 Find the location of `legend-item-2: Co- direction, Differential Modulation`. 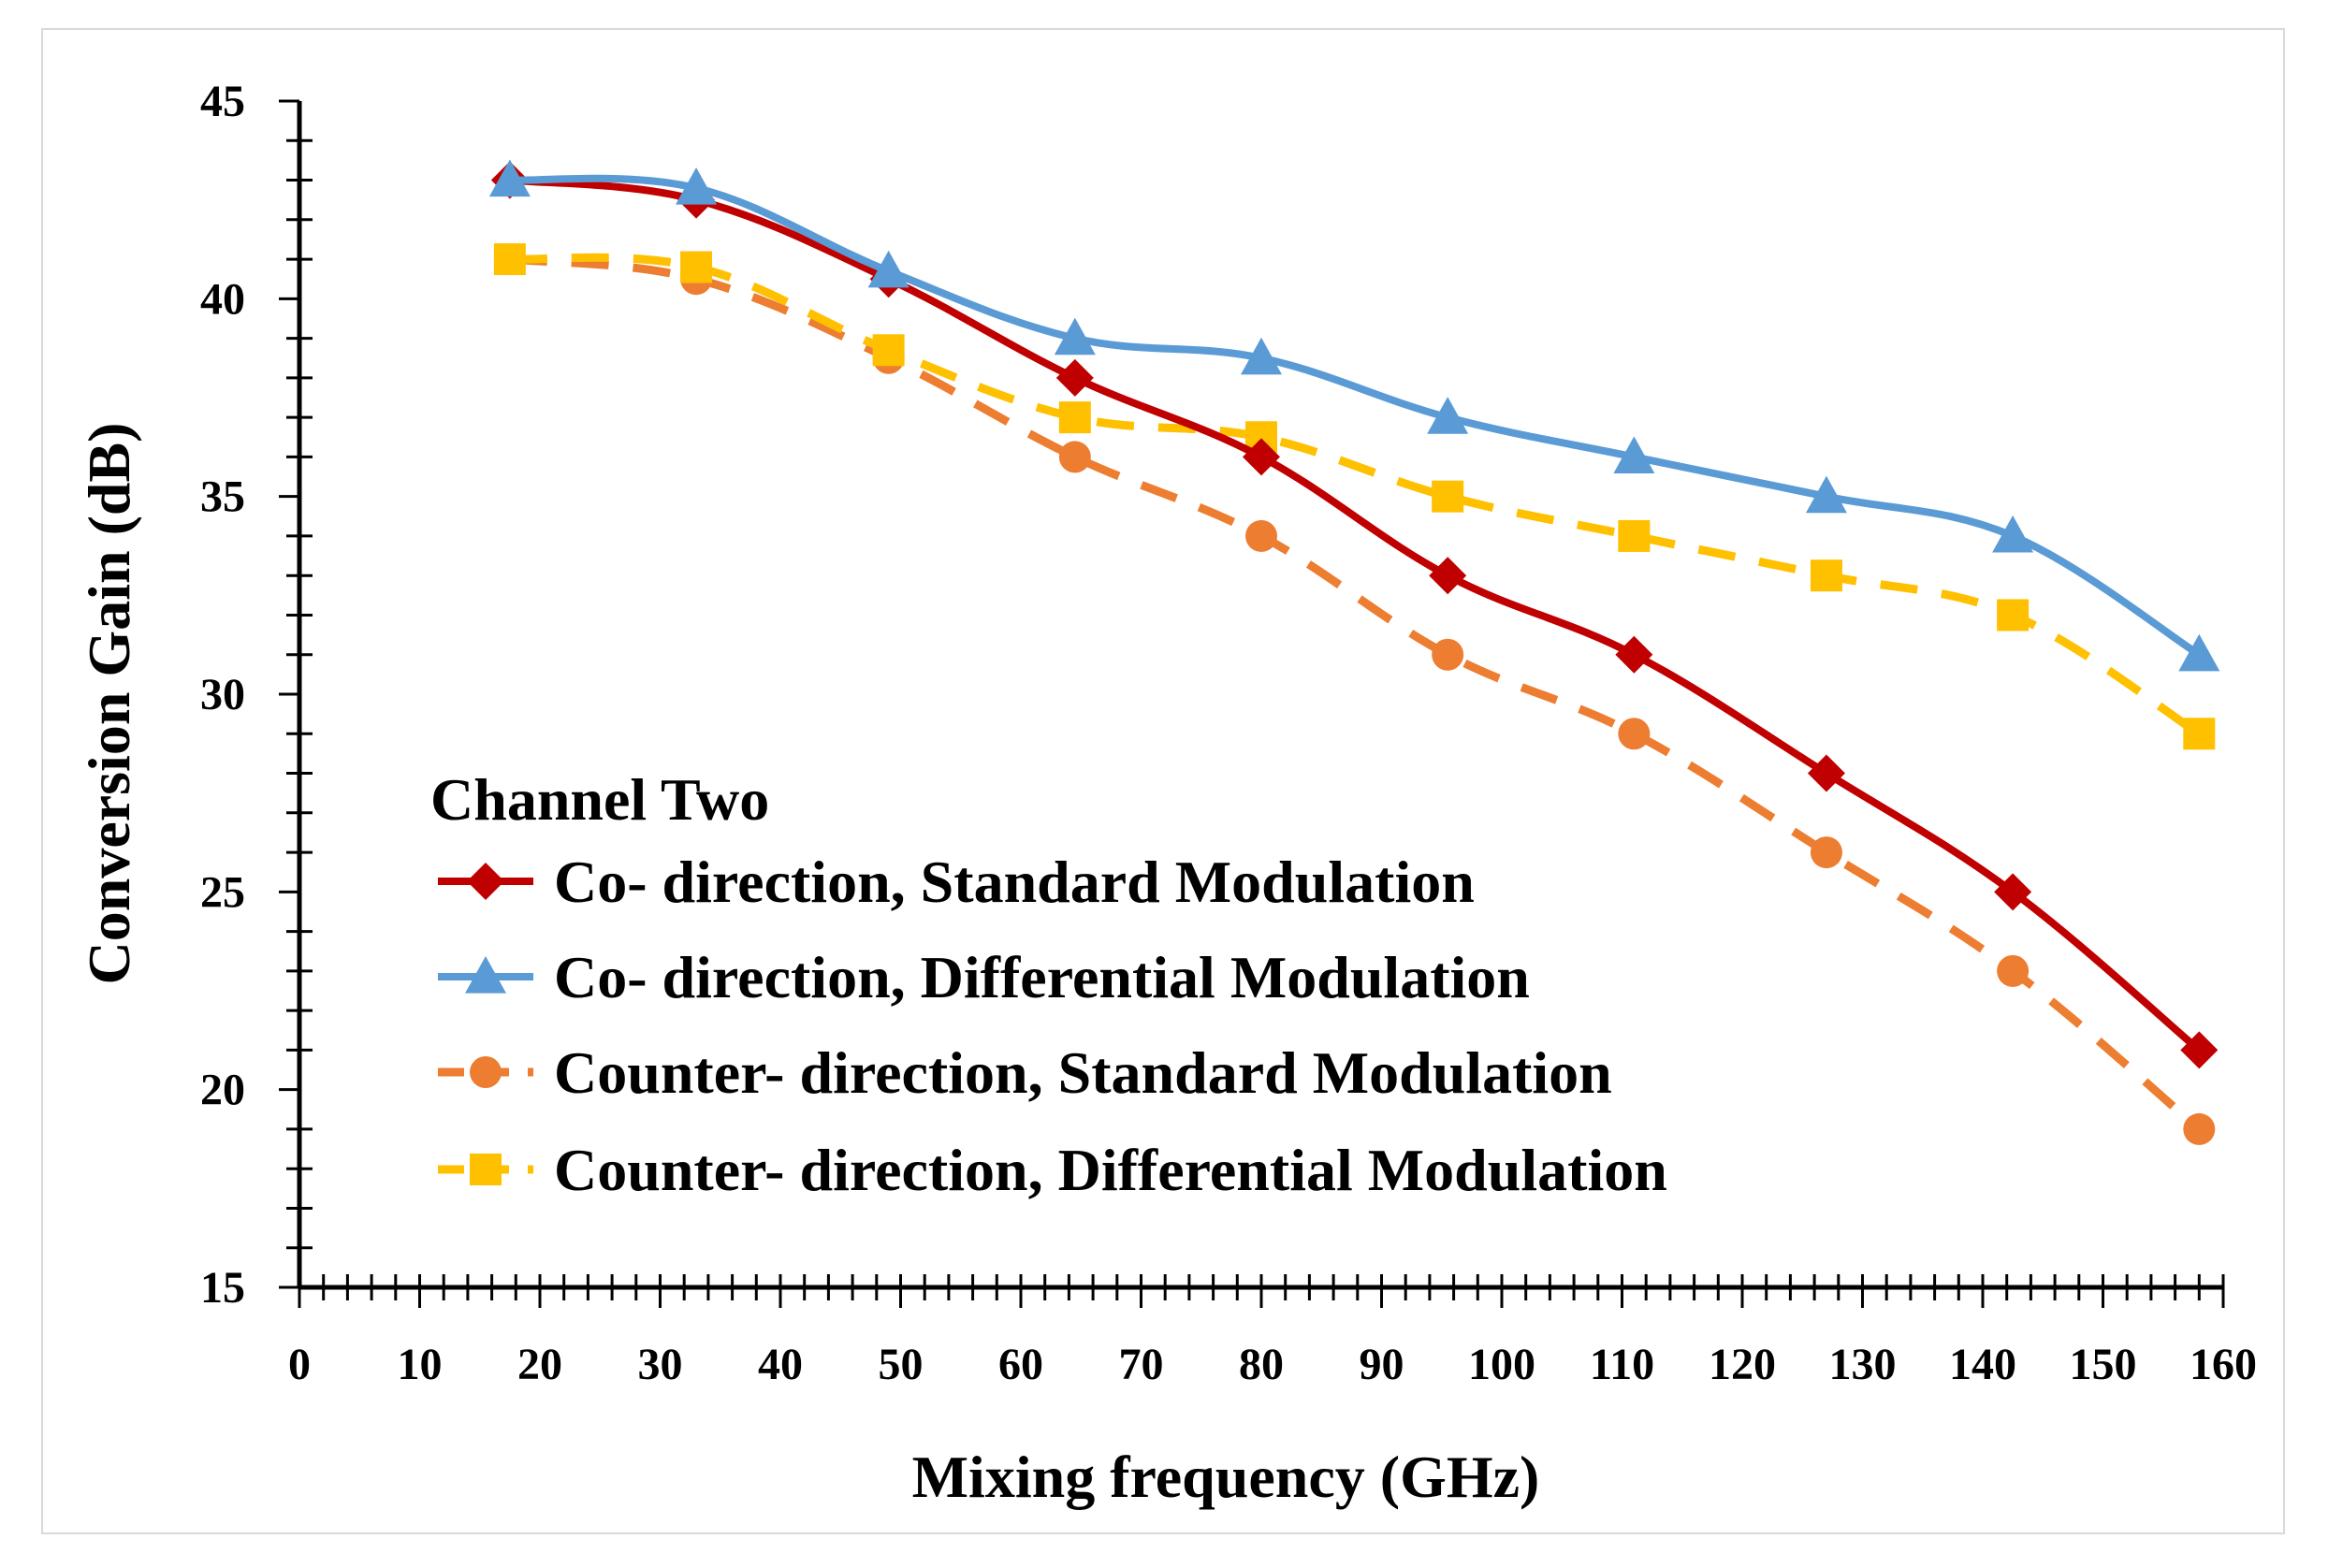

legend-item-2: Co- direction, Differential Modulation is located at coordinates (984, 977).